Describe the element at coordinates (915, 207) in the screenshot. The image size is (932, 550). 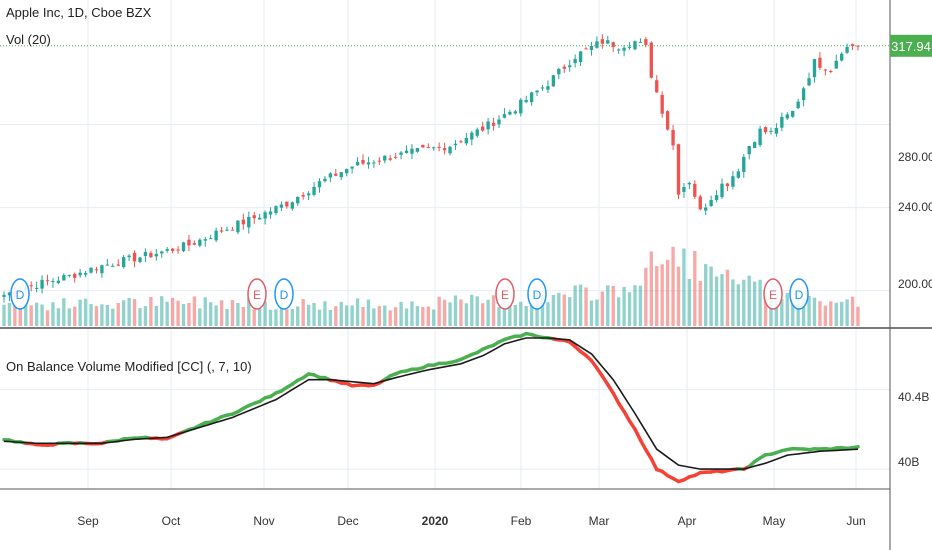
I see `price-tick-240: 240.00` at that location.